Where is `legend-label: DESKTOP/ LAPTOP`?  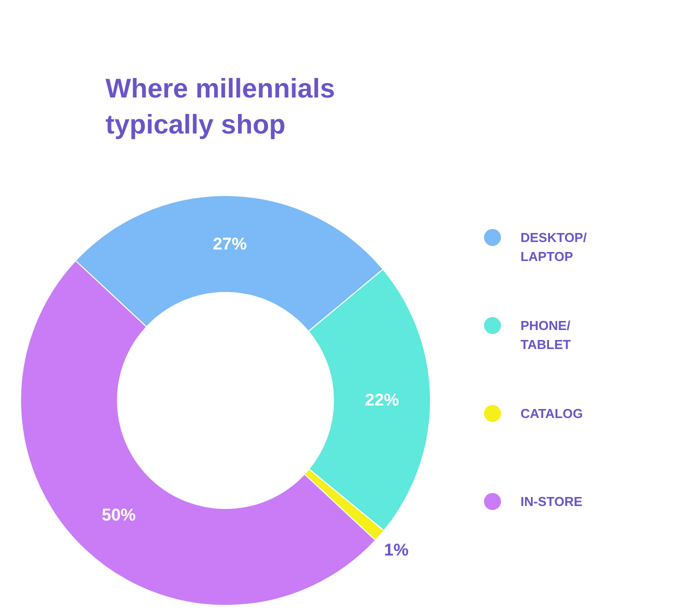 legend-label: DESKTOP/ LAPTOP is located at coordinates (554, 247).